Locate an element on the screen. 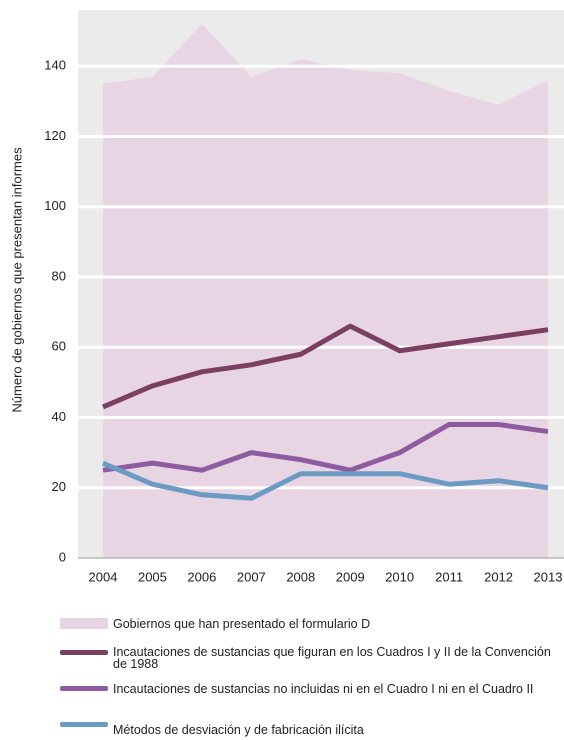  x-tick-label: 2010 is located at coordinates (399, 576).